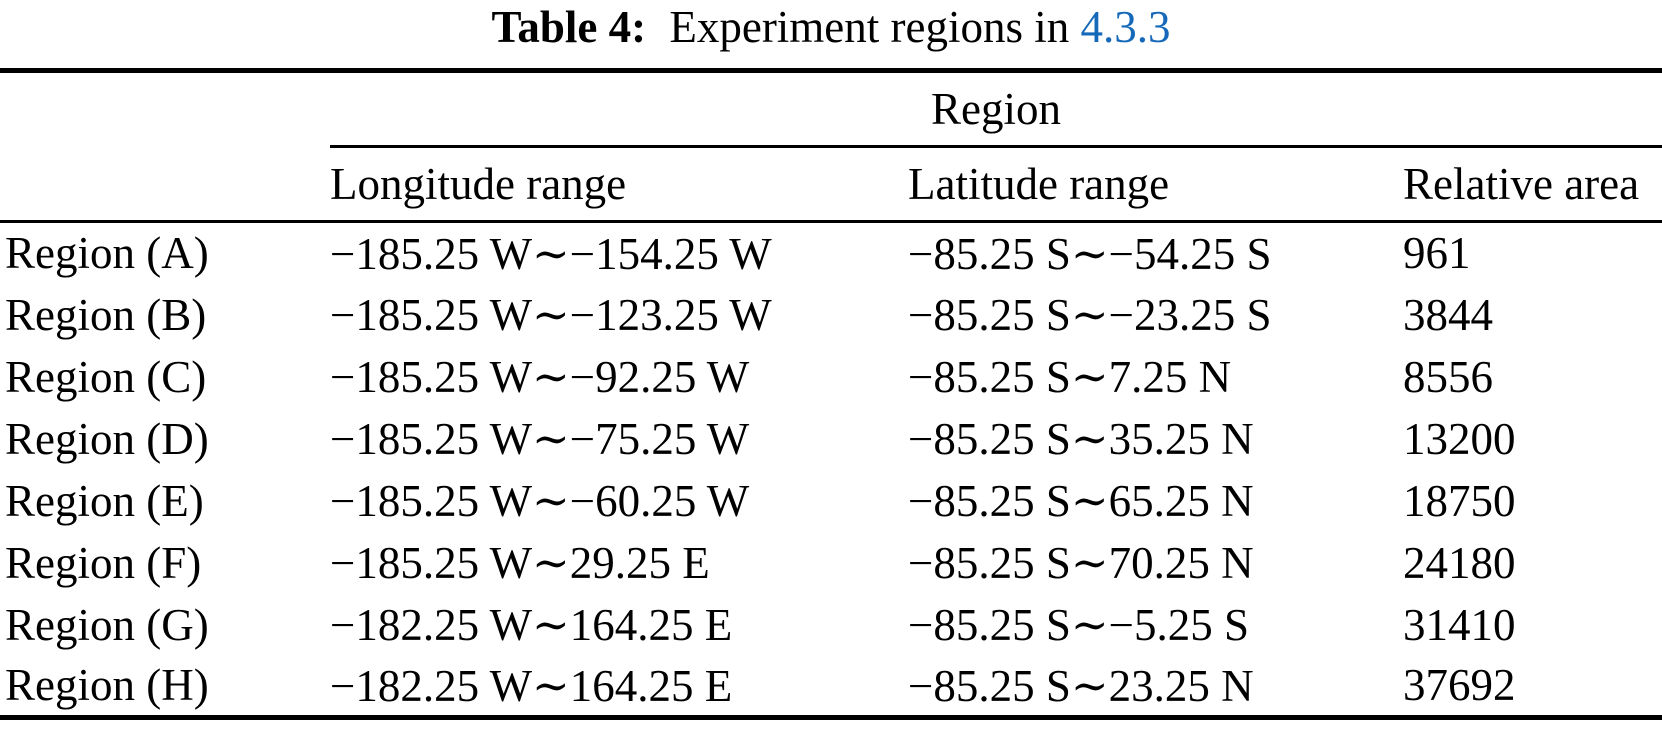 Image resolution: width=1662 pixels, height=737 pixels. Describe the element at coordinates (104, 500) in the screenshot. I see `region-name: Region (E)` at that location.